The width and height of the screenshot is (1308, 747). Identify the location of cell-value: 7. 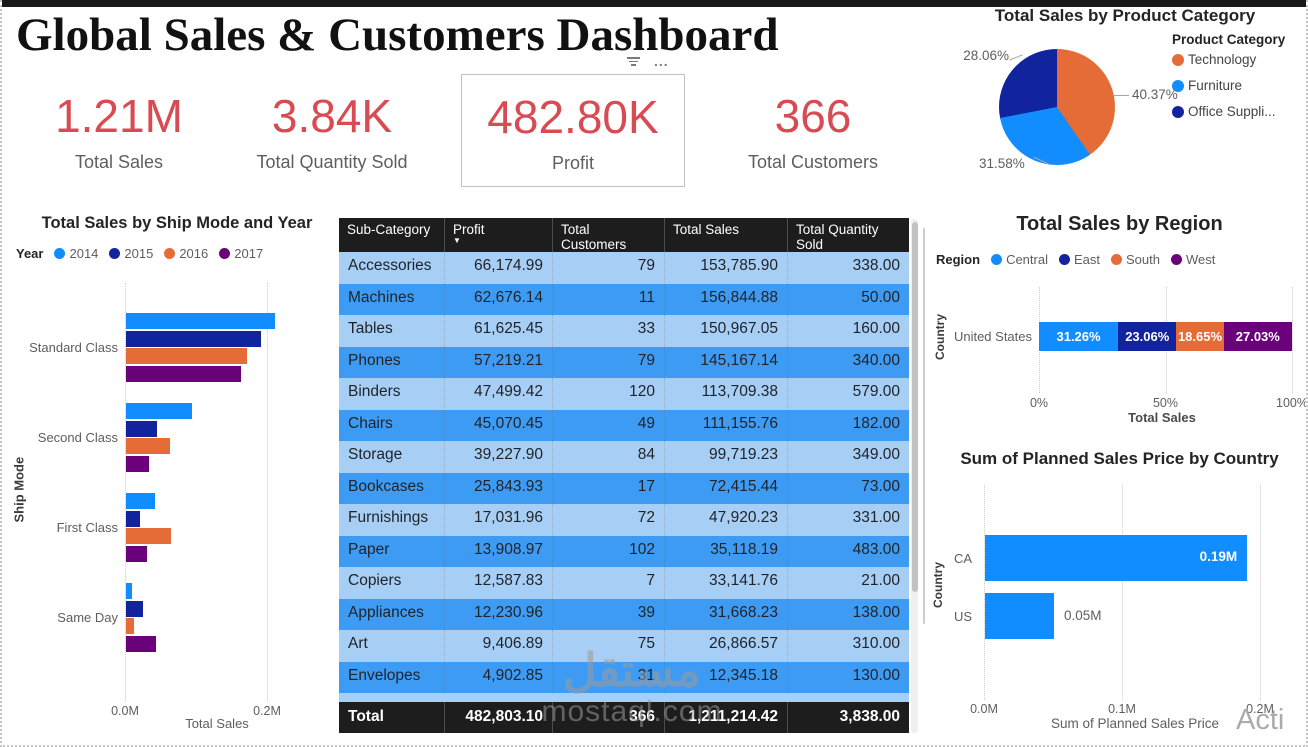
(609, 583).